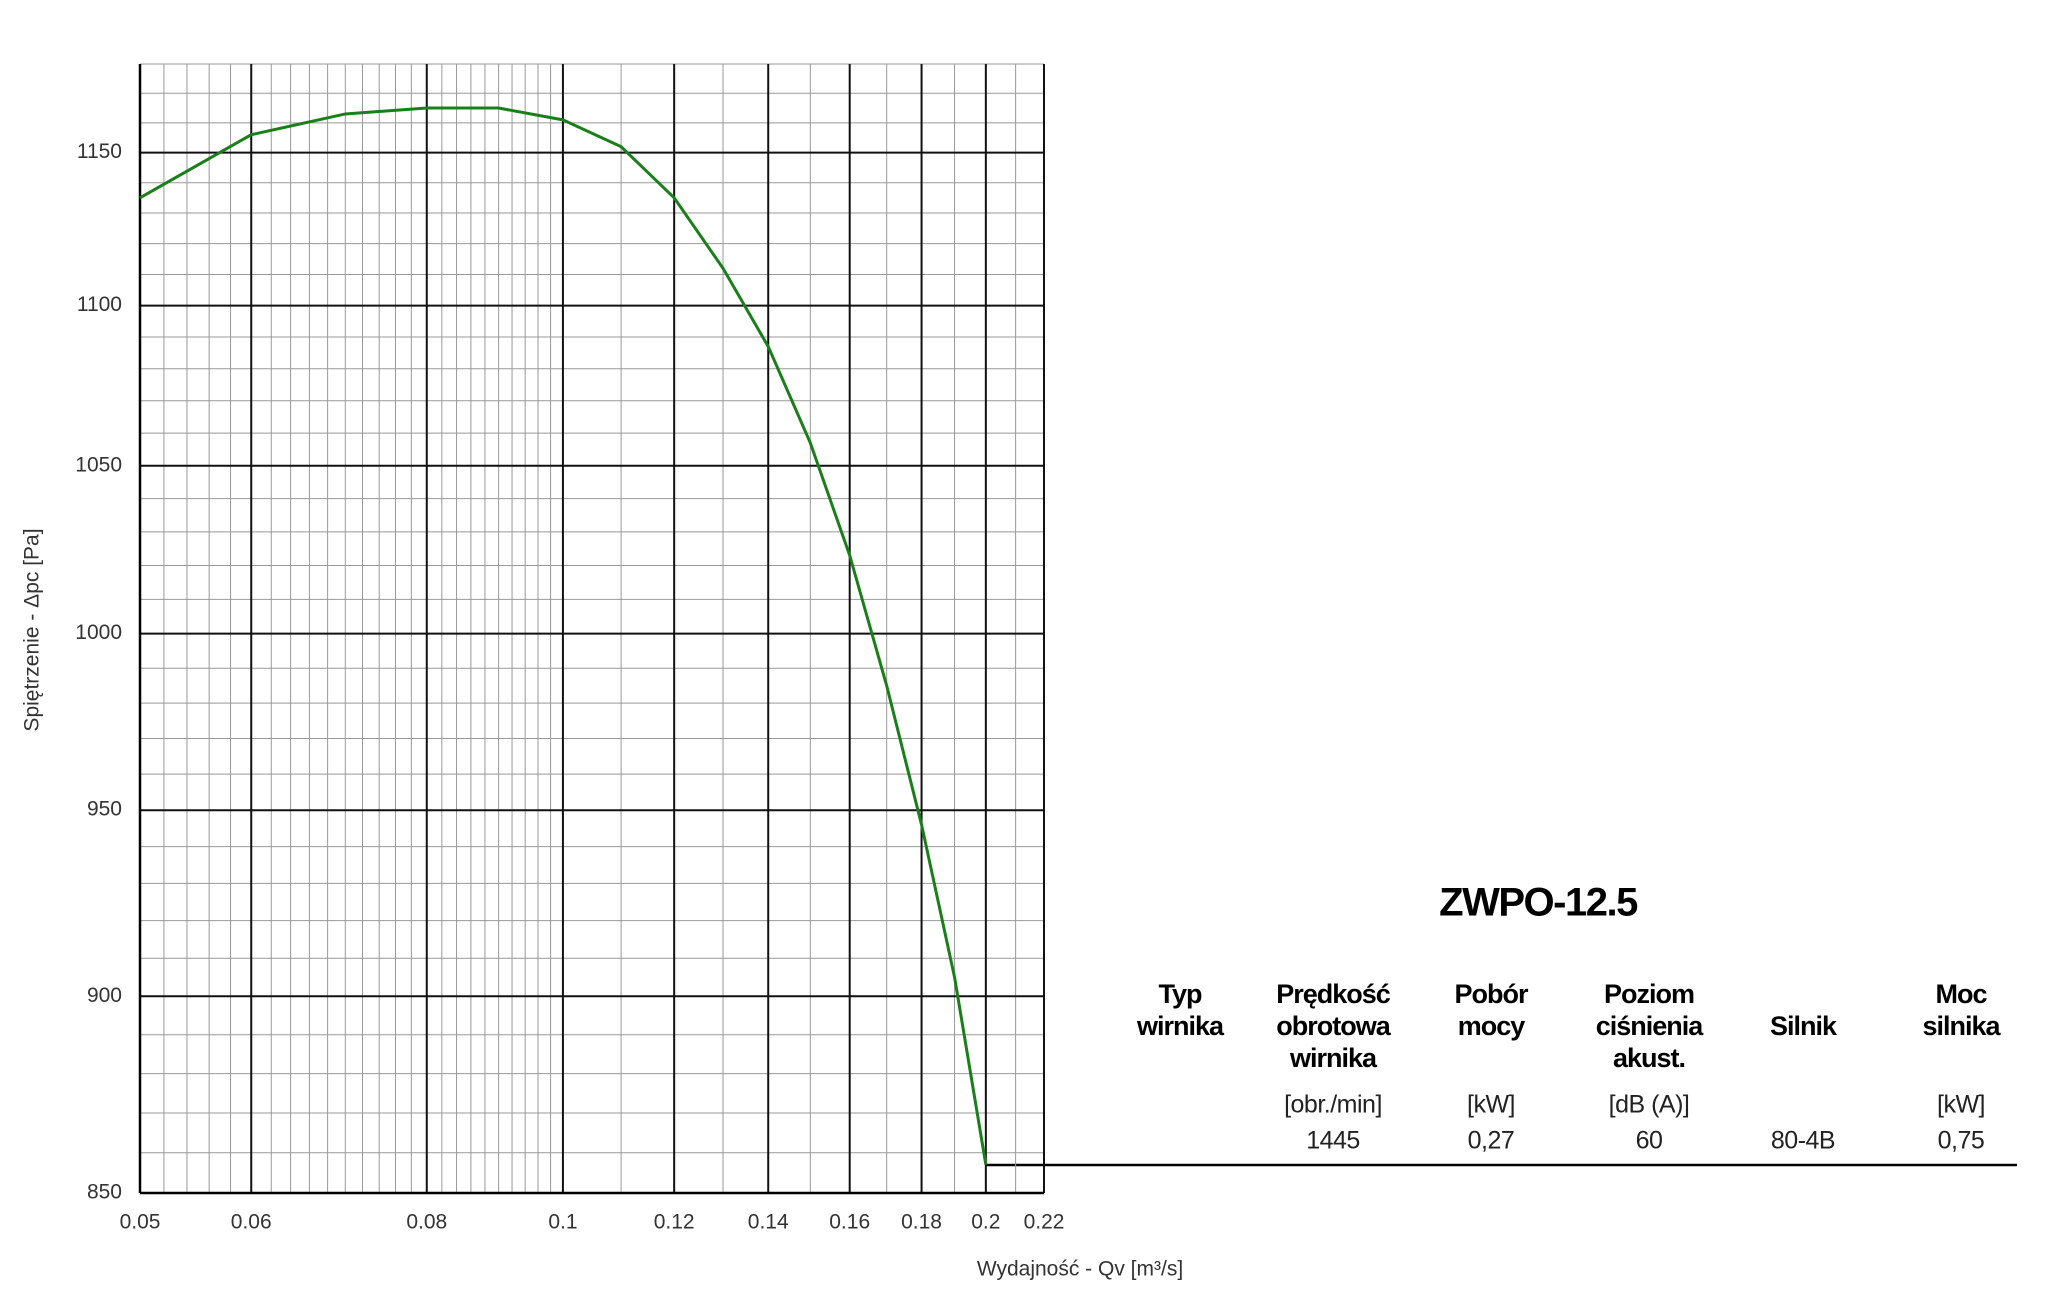 The image size is (2066, 1304). What do you see at coordinates (251, 1222) in the screenshot?
I see `x-tick-label: 0.06` at bounding box center [251, 1222].